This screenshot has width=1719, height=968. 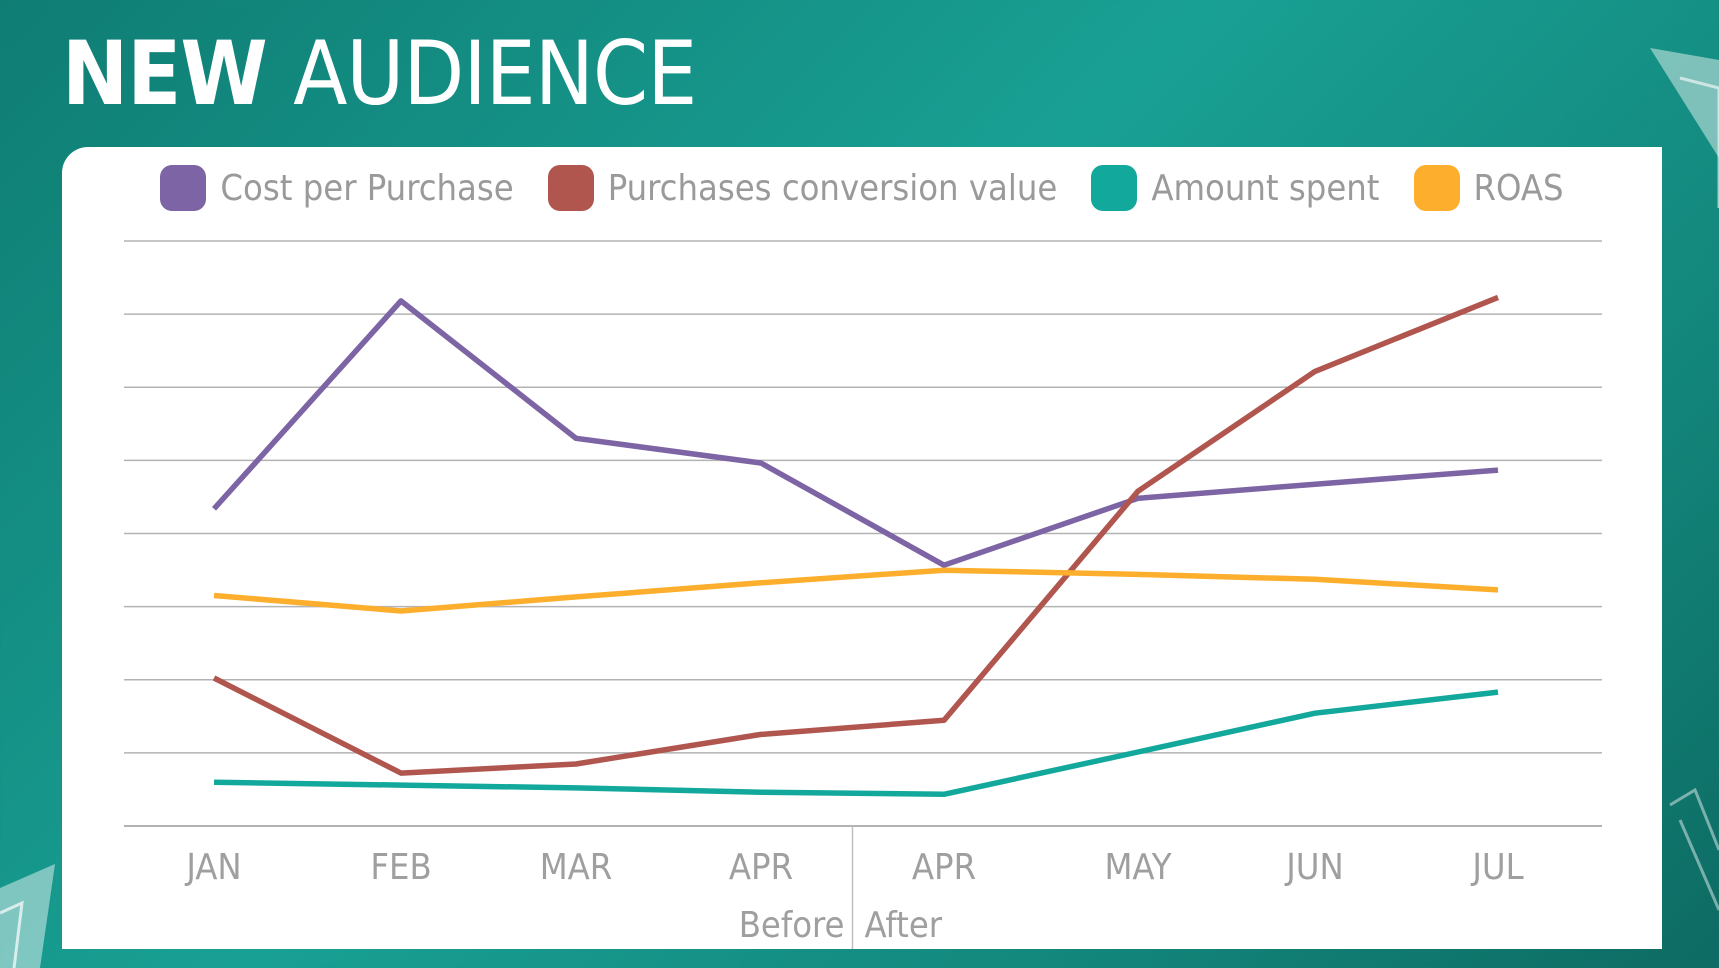 I want to click on page-title: NEW AUDIENCE, so click(x=379, y=74).